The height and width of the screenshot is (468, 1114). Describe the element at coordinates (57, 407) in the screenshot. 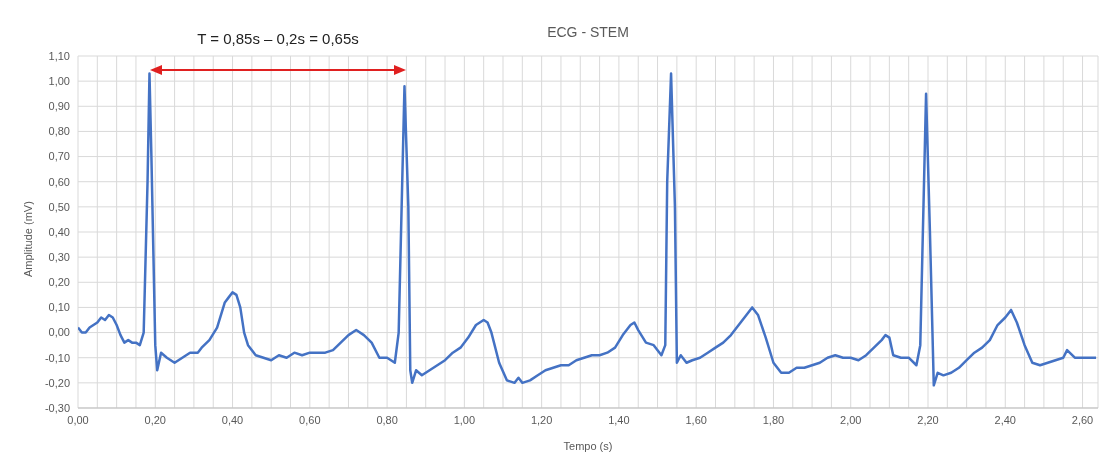

I see `y-tick-label: -0,30` at that location.